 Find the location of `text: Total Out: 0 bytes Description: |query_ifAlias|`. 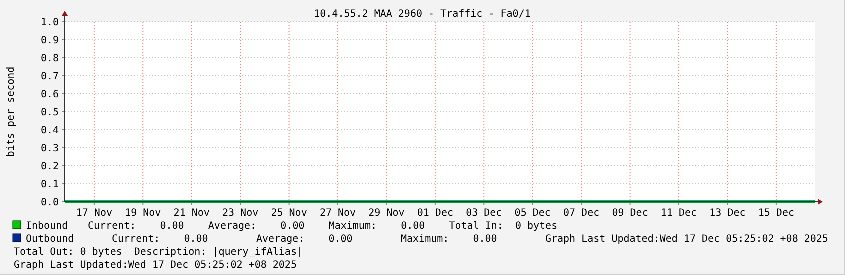

text: Total Out: 0 bytes Description: |query_ifAlias| is located at coordinates (158, 252).